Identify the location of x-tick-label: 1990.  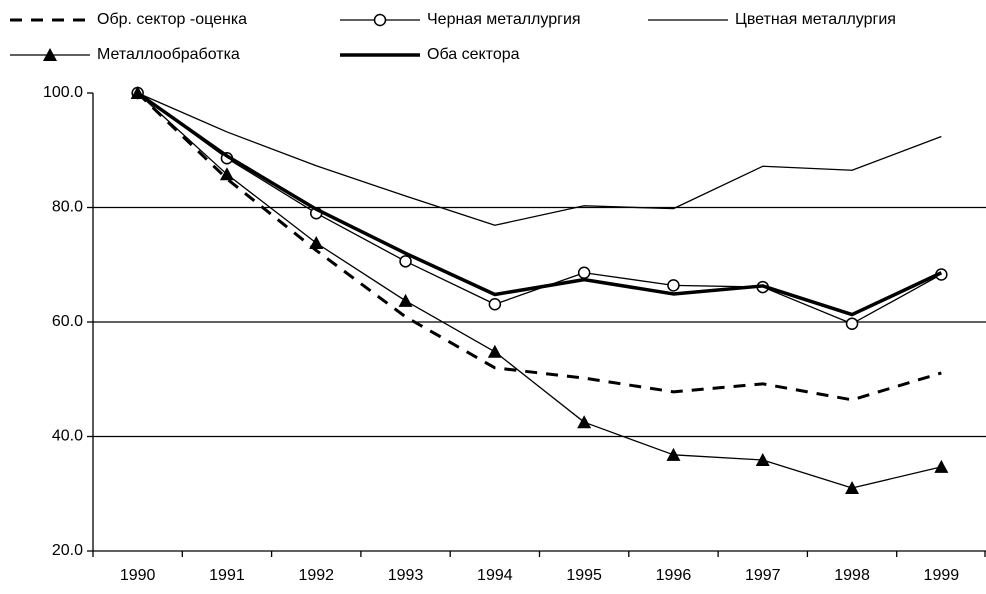
(138, 575).